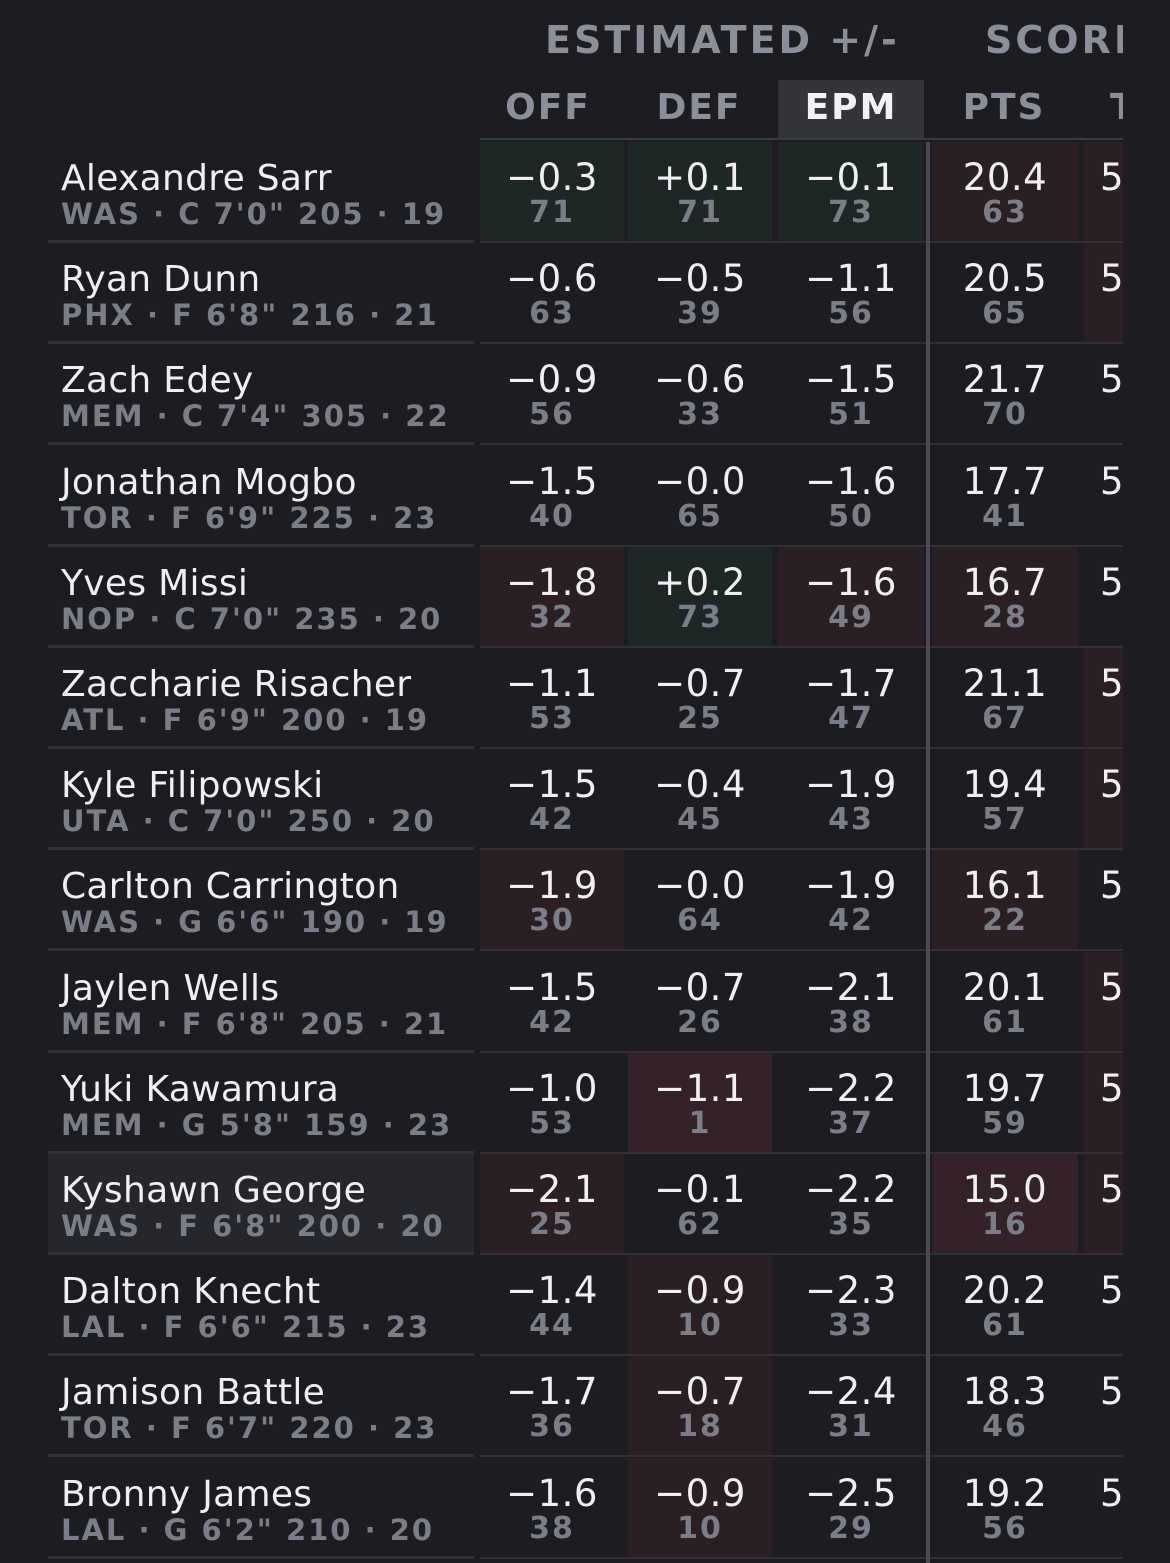 Image resolution: width=1170 pixels, height=1563 pixels. What do you see at coordinates (548, 107) in the screenshot?
I see `column-header-off: OFF` at bounding box center [548, 107].